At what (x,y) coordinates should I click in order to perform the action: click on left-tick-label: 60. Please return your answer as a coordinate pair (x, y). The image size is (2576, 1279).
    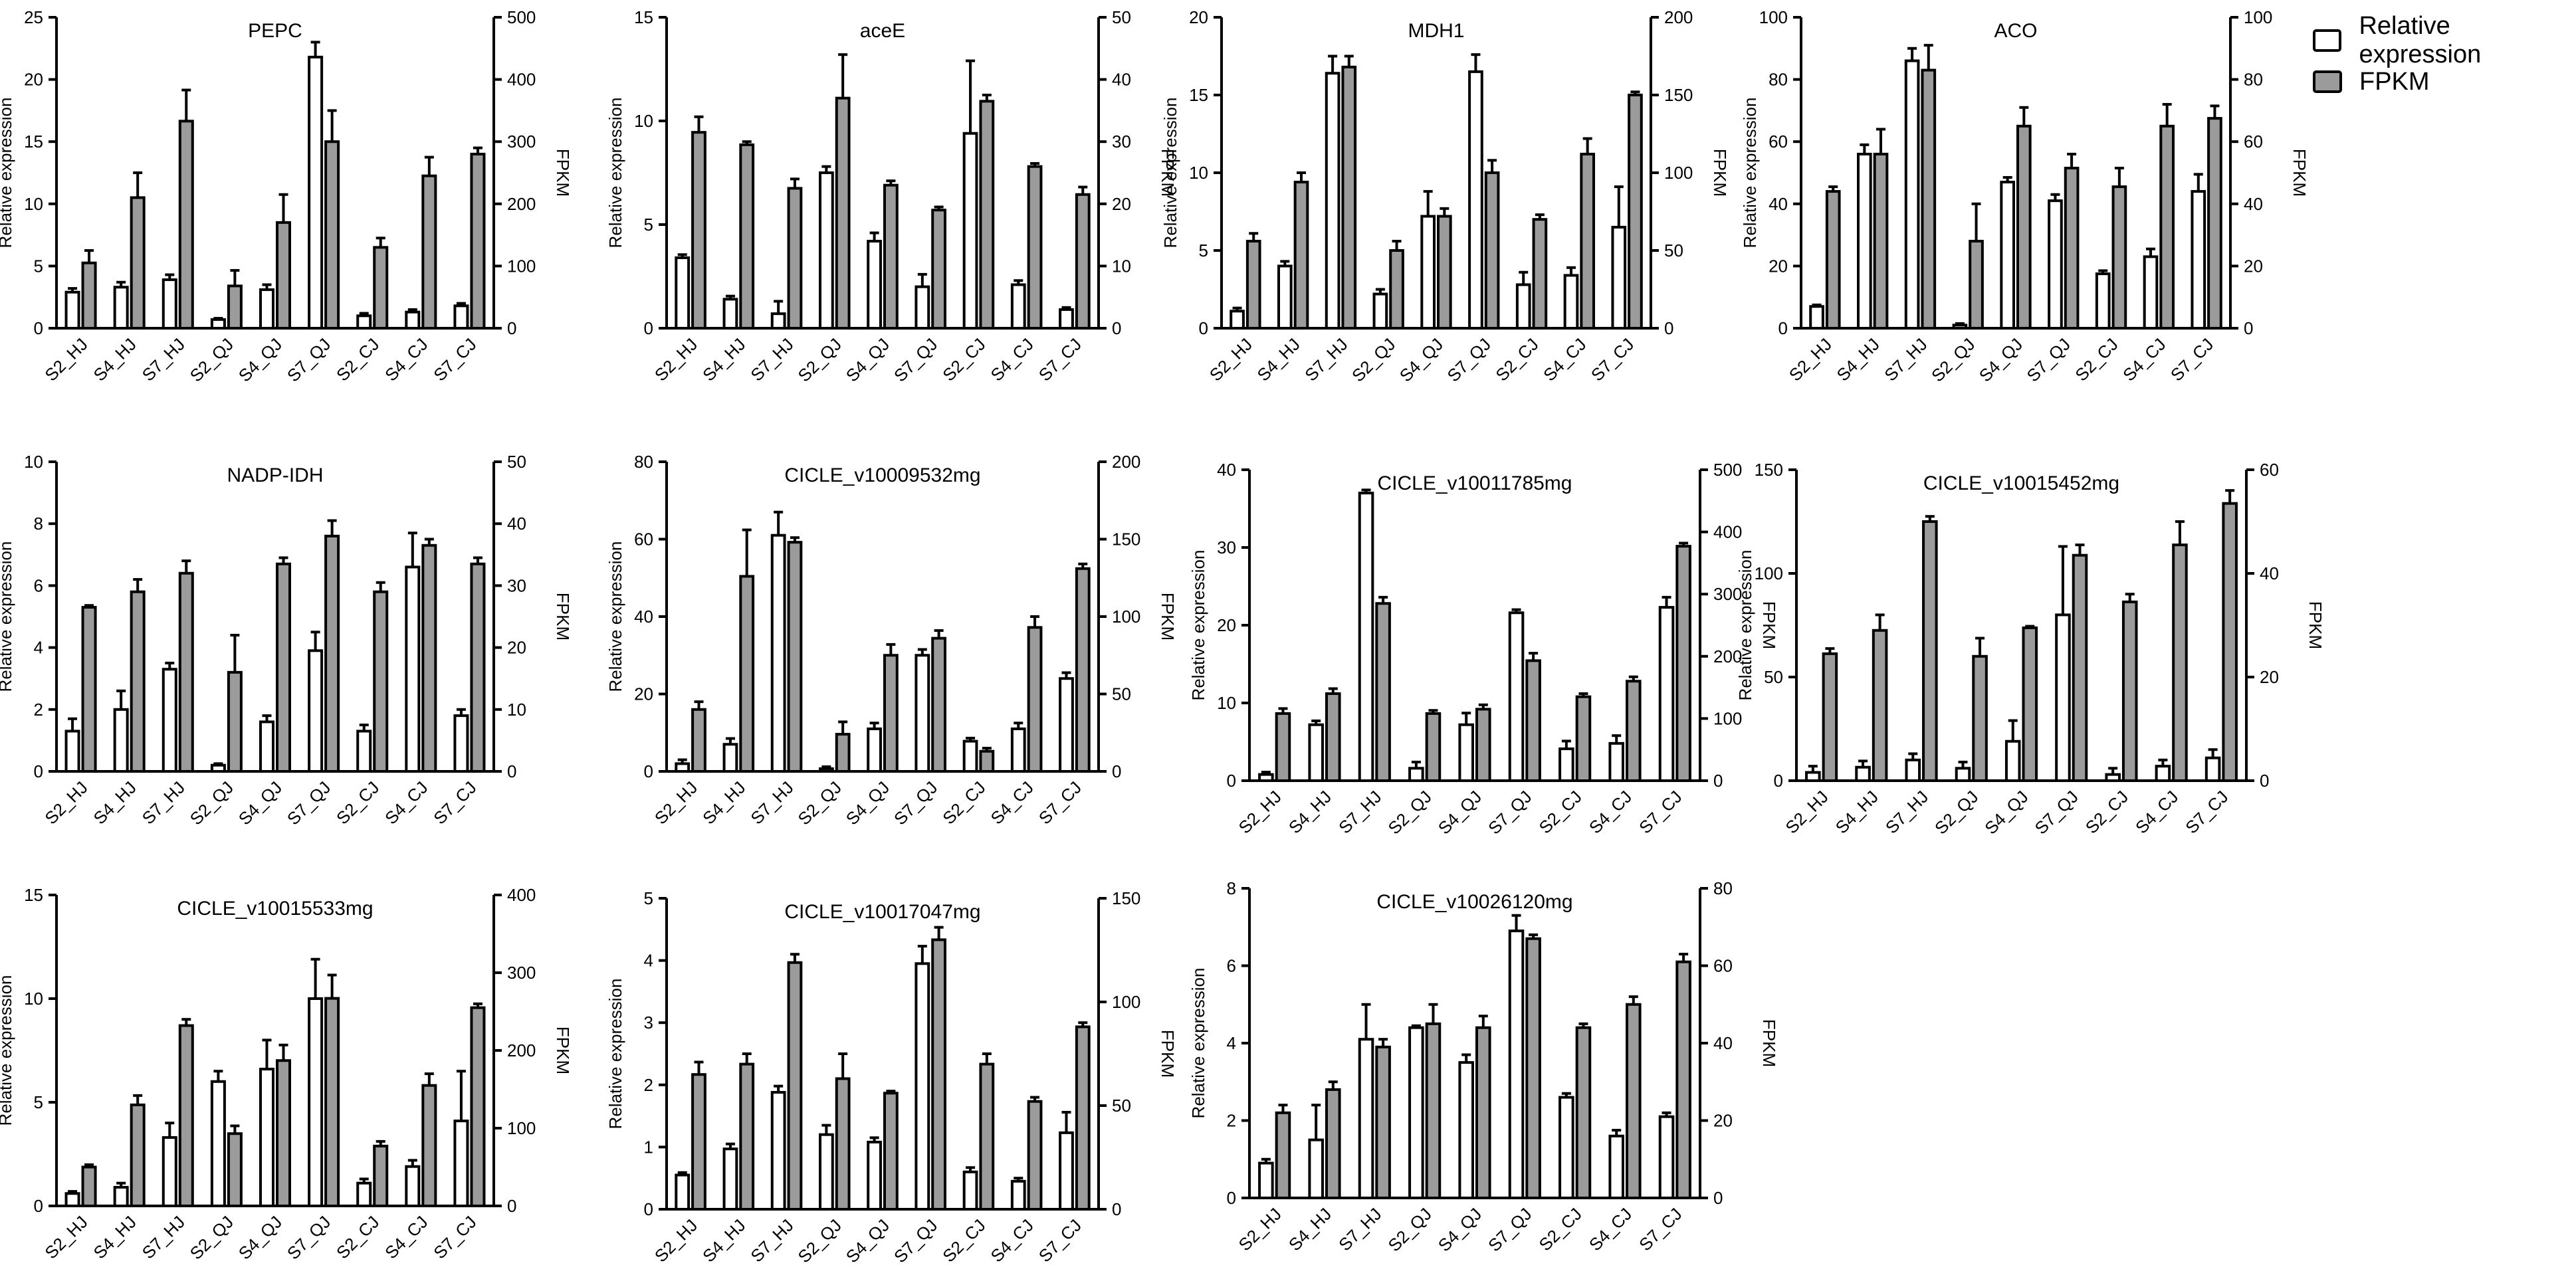
    Looking at the image, I should click on (643, 539).